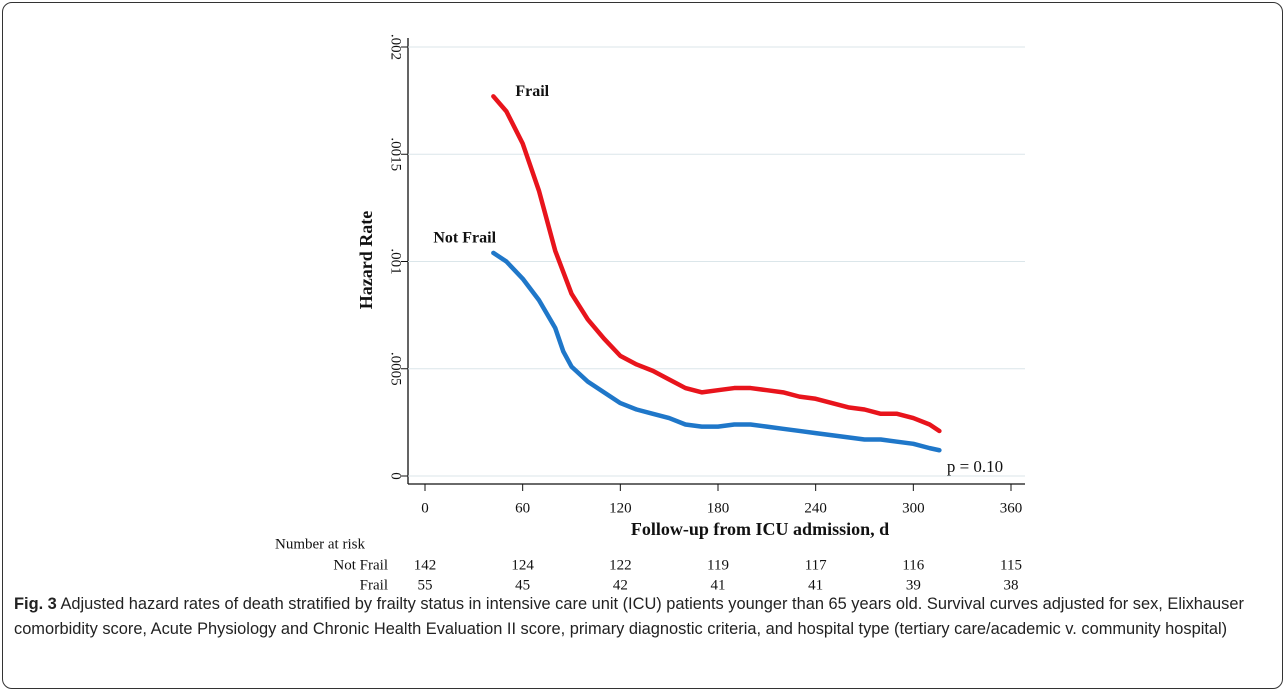 This screenshot has height=693, width=1287. I want to click on line, so click(716, 351).